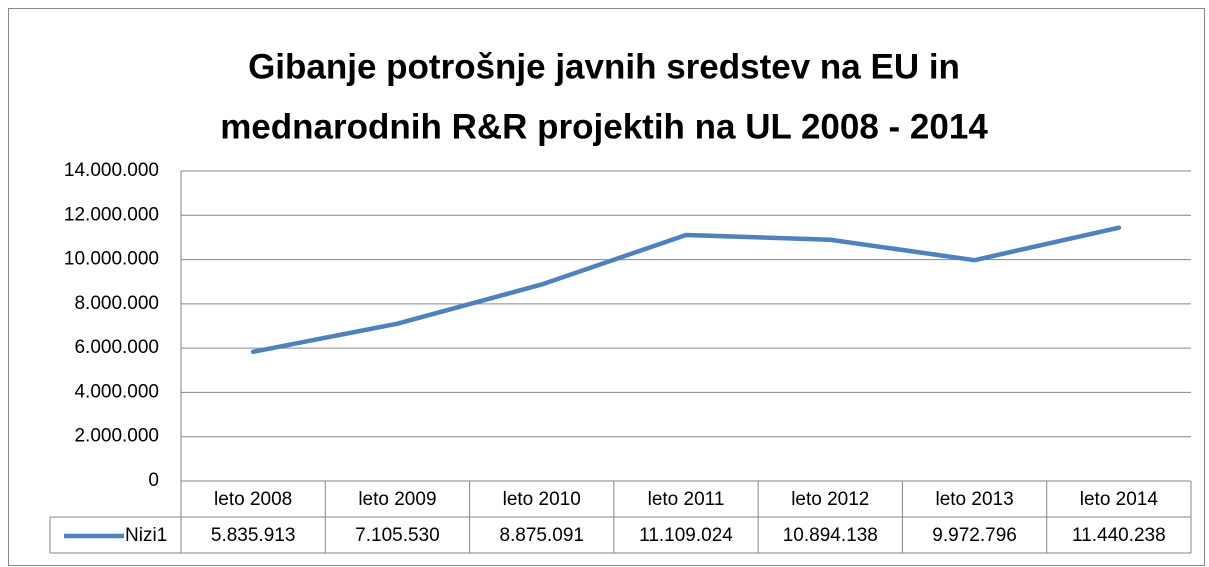 This screenshot has width=1209, height=567. Describe the element at coordinates (686, 535) in the screenshot. I see `data-label: 11.109.024` at that location.